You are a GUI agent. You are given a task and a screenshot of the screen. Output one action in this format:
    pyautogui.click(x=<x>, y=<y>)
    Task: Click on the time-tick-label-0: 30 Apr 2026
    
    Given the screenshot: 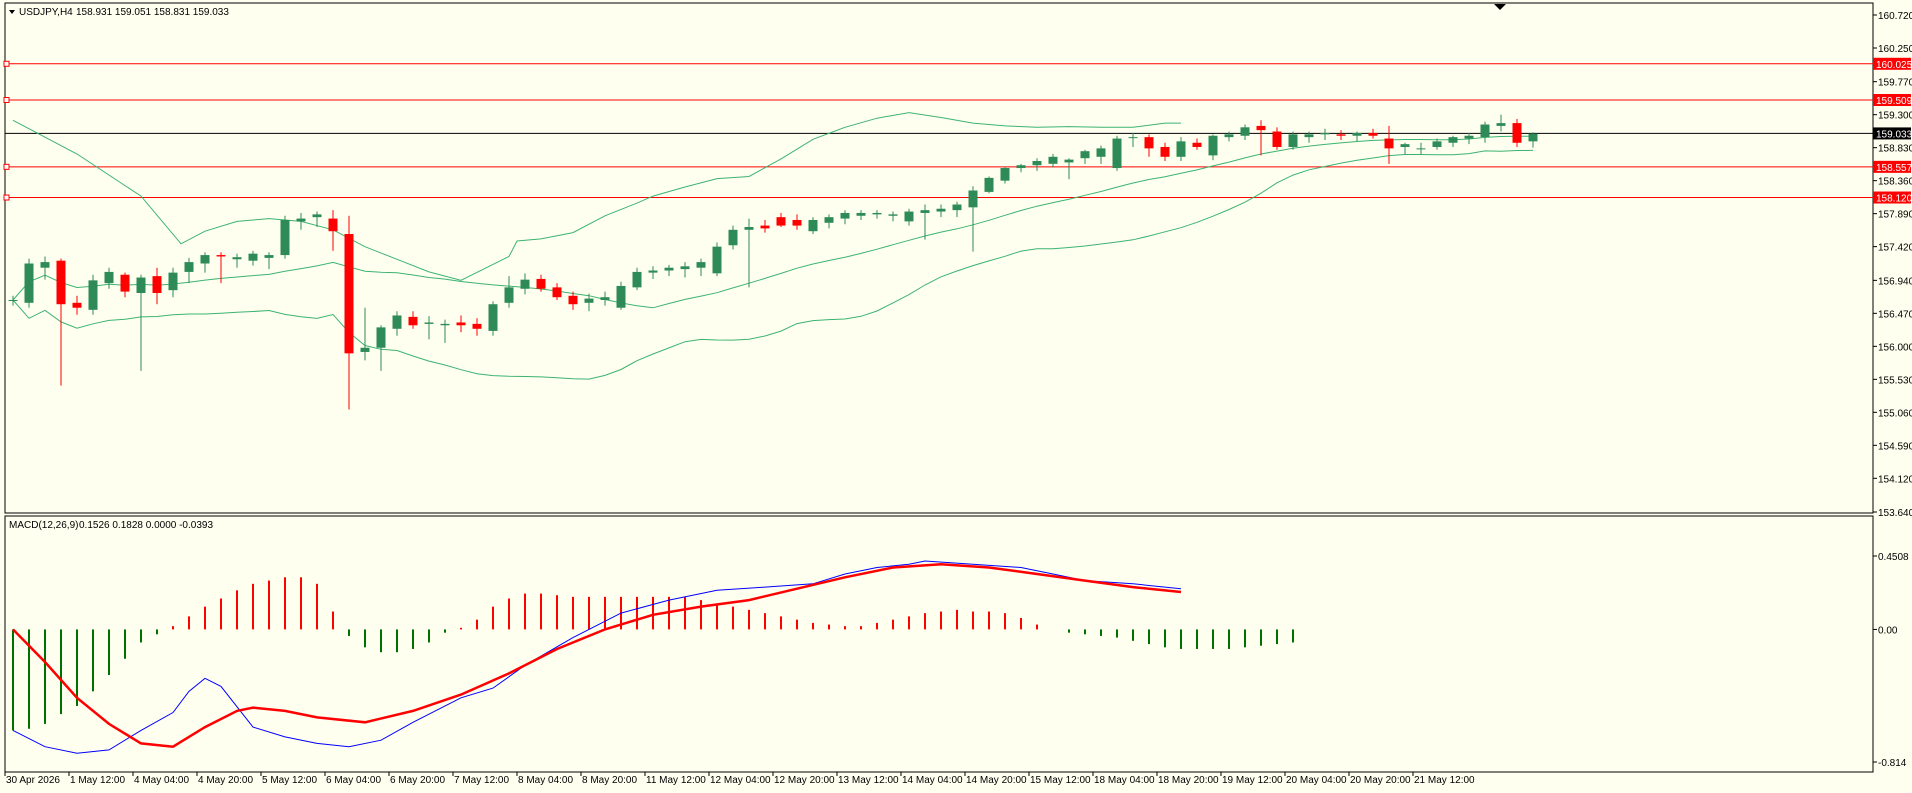 What is the action you would take?
    pyautogui.click(x=33, y=780)
    